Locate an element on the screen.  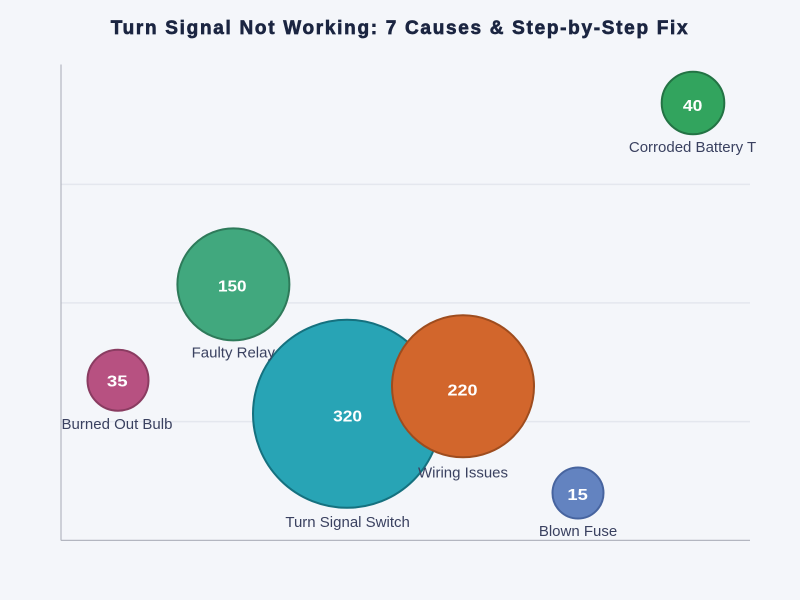
svg-text: 220 is located at coordinates (463, 390).